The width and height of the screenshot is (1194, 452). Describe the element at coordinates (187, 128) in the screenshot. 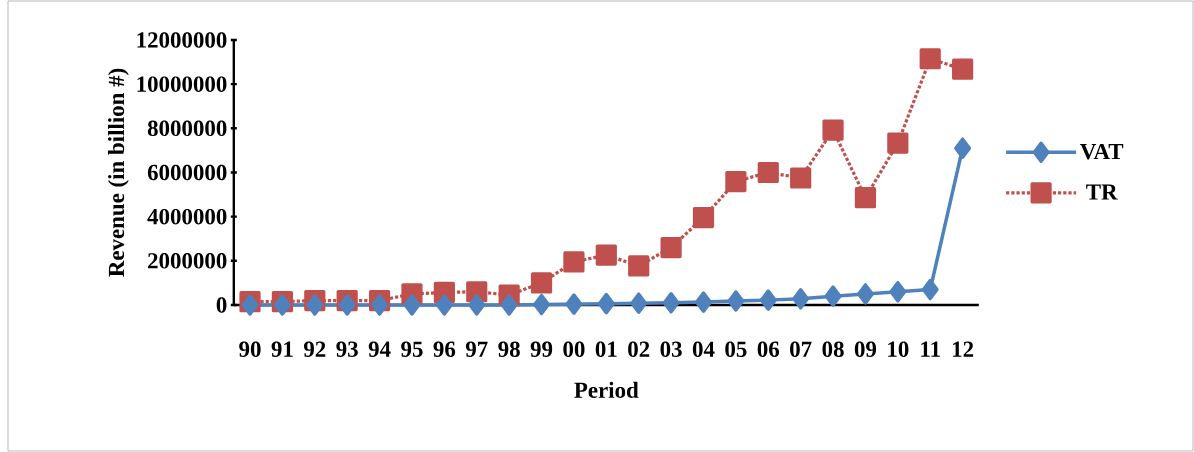

I see `y-tick-label: 8000000` at that location.